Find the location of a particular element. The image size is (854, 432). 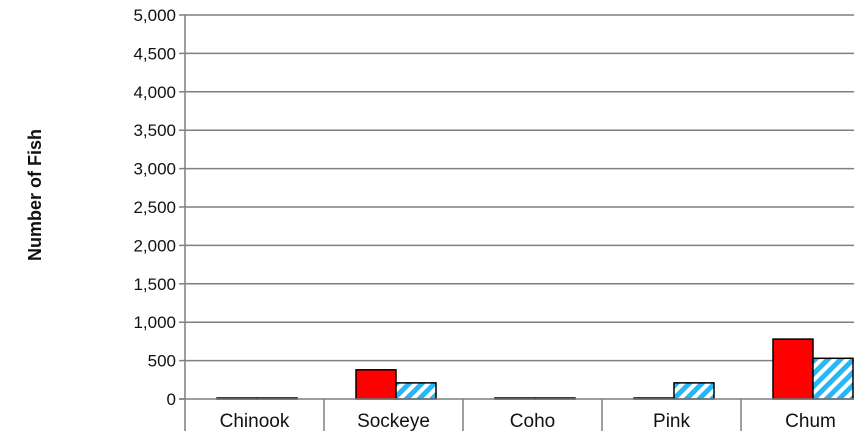

y-tick-label: 500 is located at coordinates (162, 361).